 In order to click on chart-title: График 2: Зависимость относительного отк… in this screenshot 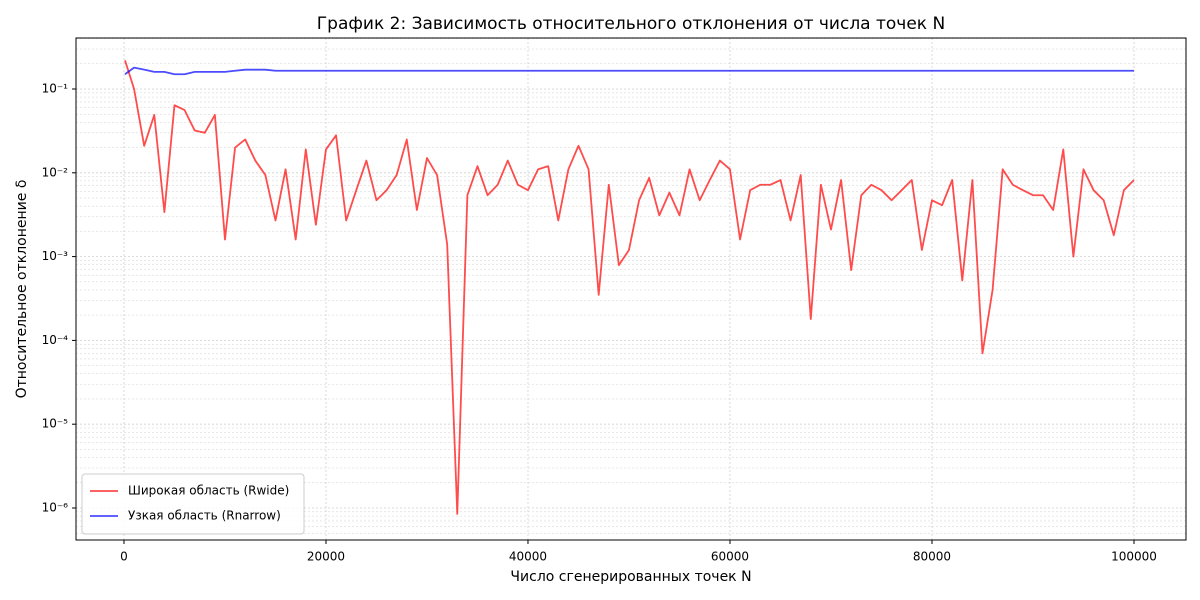, I will do `click(631, 24)`.